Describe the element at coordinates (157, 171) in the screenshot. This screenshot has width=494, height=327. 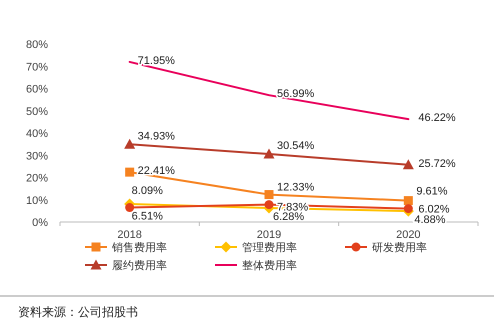
I see `data-label: 22.41%` at that location.